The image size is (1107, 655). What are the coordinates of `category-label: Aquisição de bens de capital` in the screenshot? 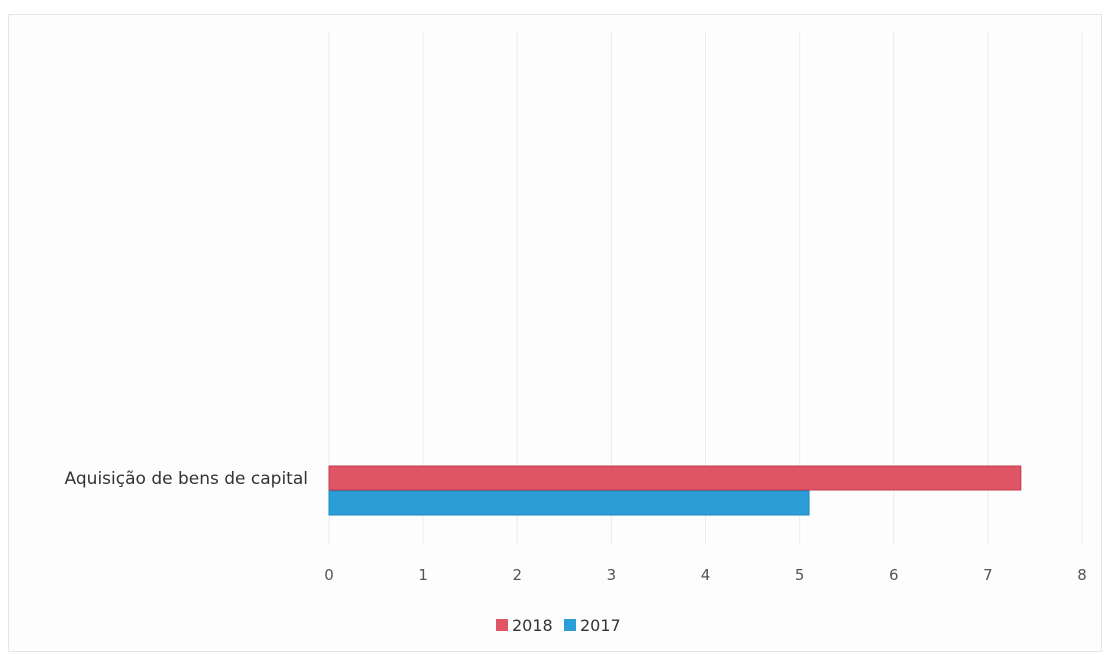 It's located at (186, 479).